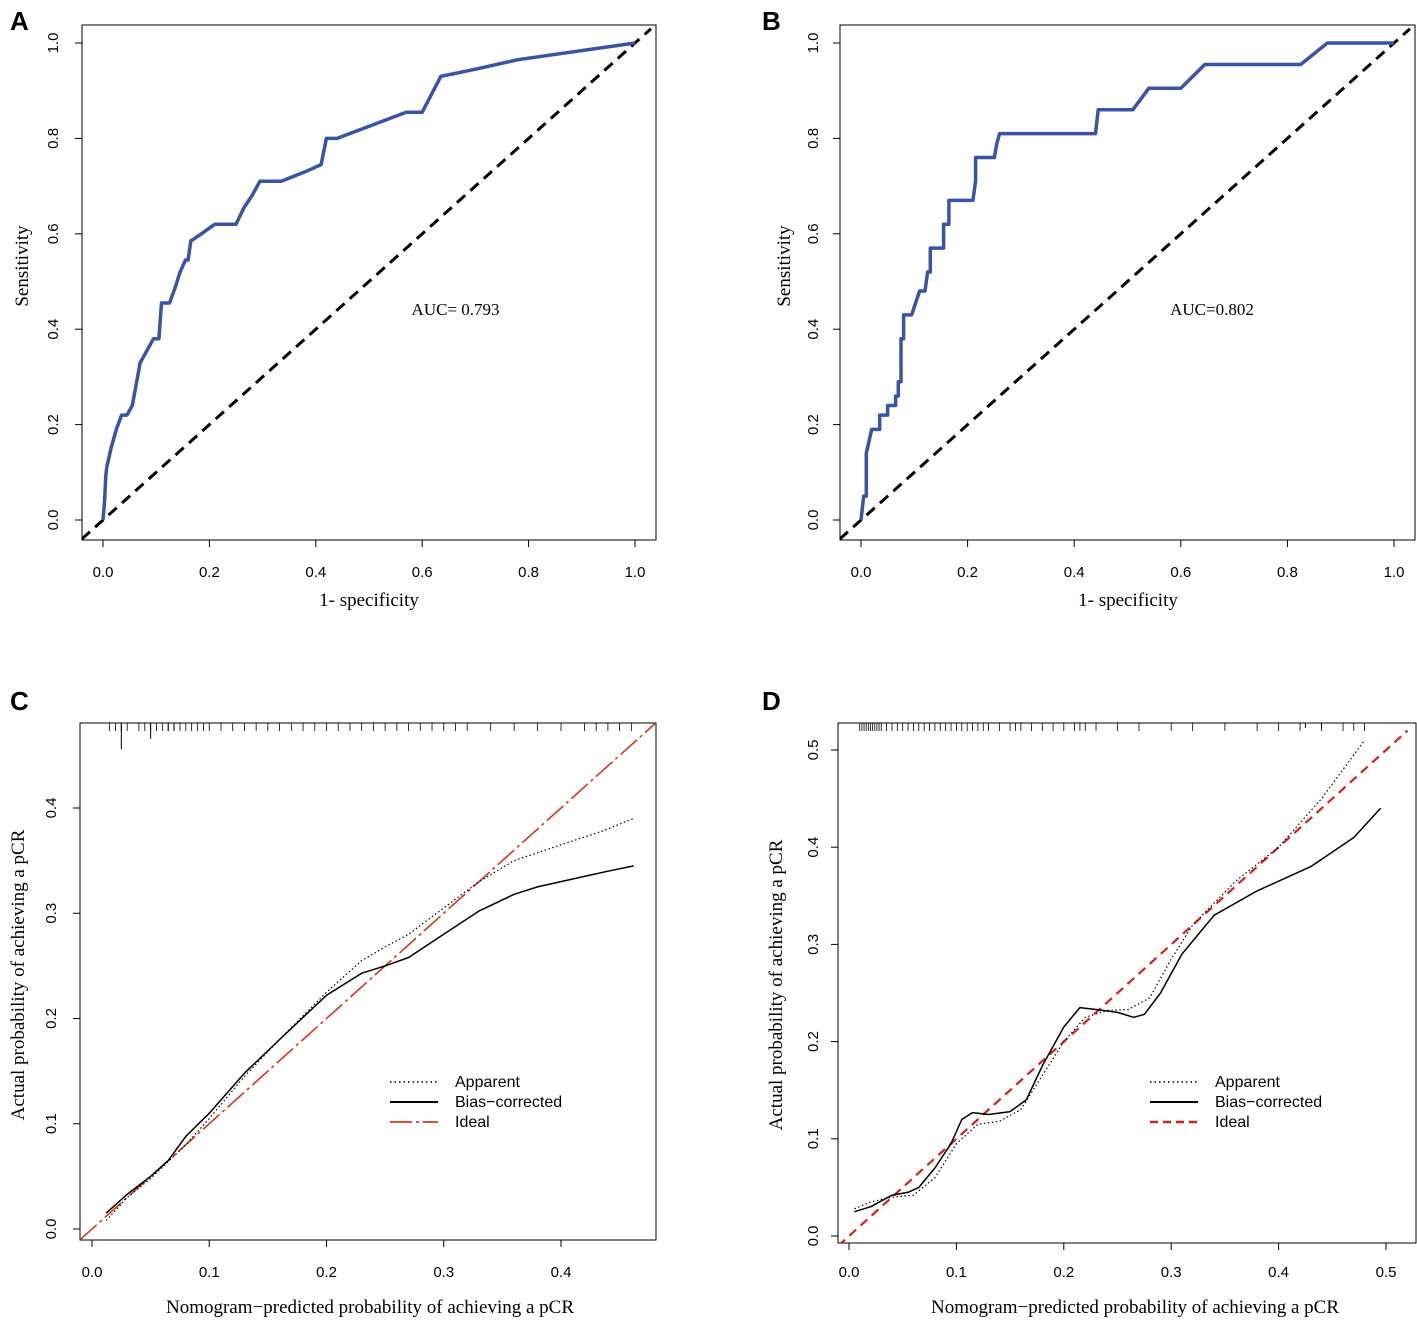  I want to click on panel-b-x-axis-title: 1- specificity, so click(1128, 600).